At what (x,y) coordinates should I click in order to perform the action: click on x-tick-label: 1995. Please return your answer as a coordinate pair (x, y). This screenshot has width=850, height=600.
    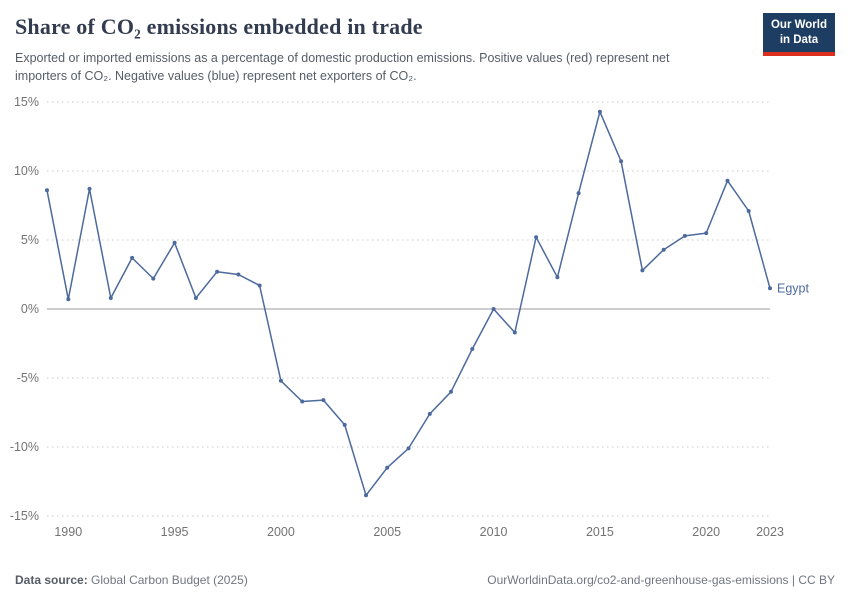
    Looking at the image, I should click on (175, 532).